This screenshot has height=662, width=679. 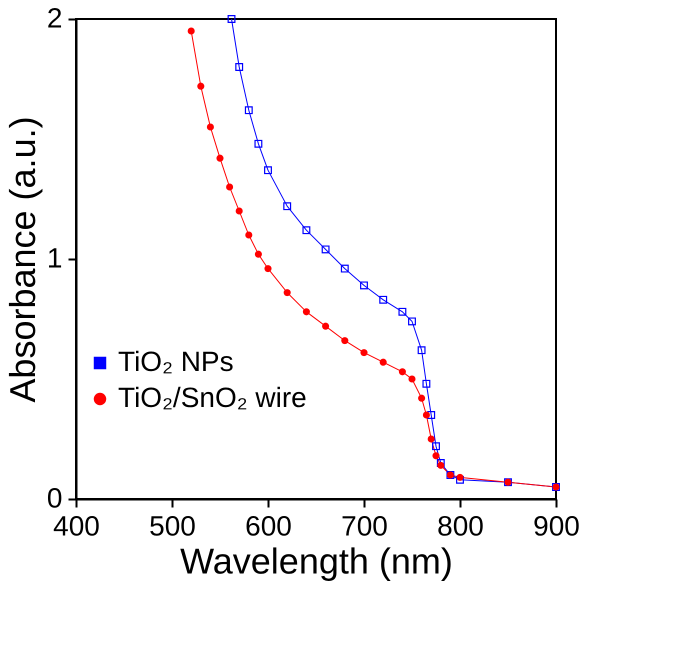 I want to click on y-tick-label: 0, so click(x=54, y=498).